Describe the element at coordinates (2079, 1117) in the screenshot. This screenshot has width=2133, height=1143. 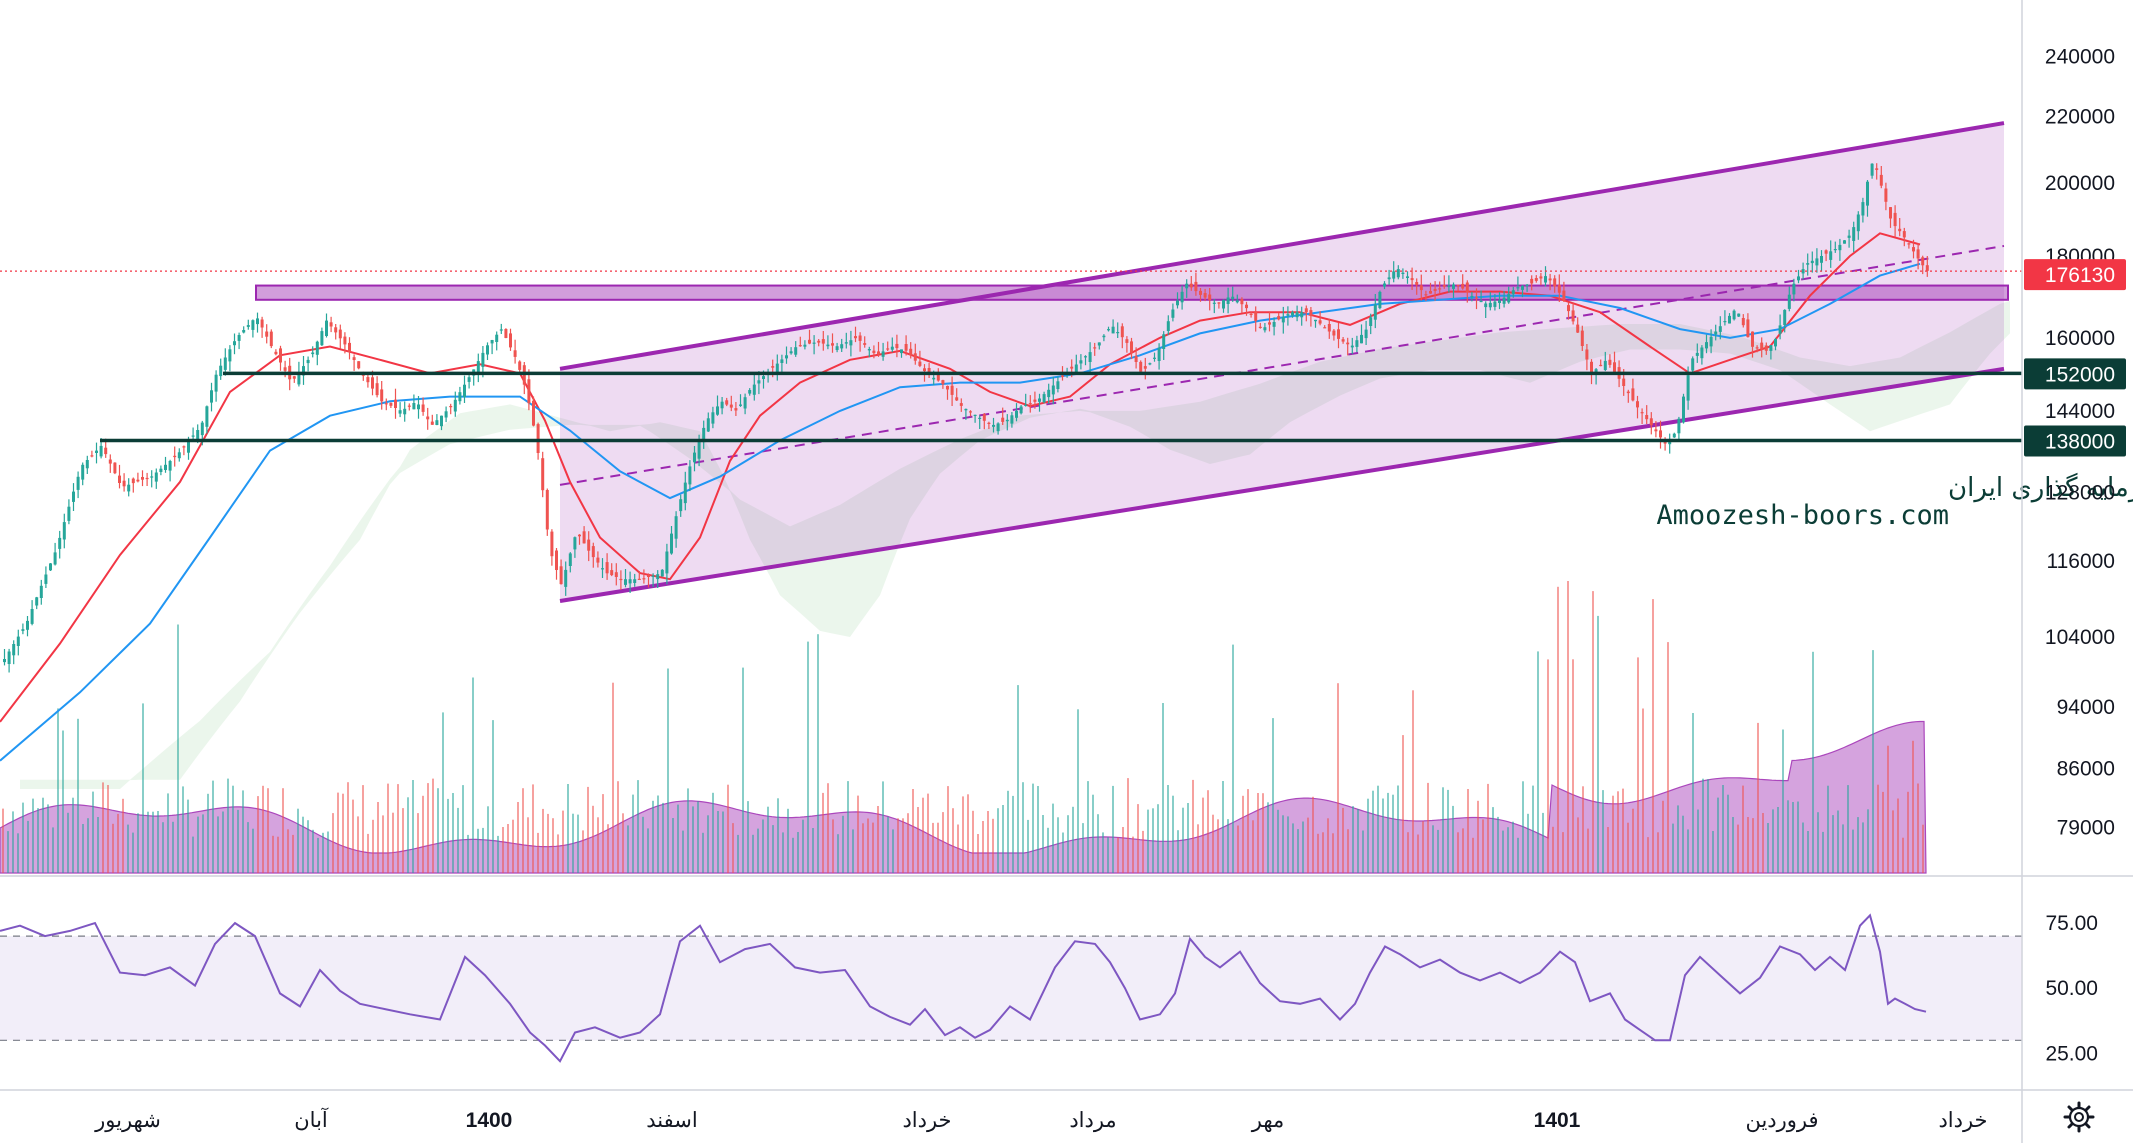
I see `chart-settings-button` at that location.